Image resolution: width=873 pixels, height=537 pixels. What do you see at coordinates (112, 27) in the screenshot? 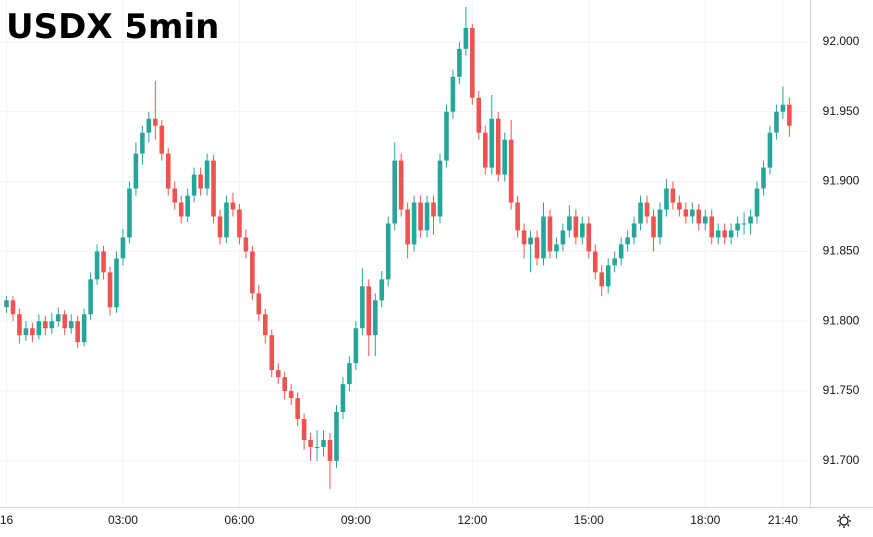
I see `chart-title: USDX 5min` at bounding box center [112, 27].